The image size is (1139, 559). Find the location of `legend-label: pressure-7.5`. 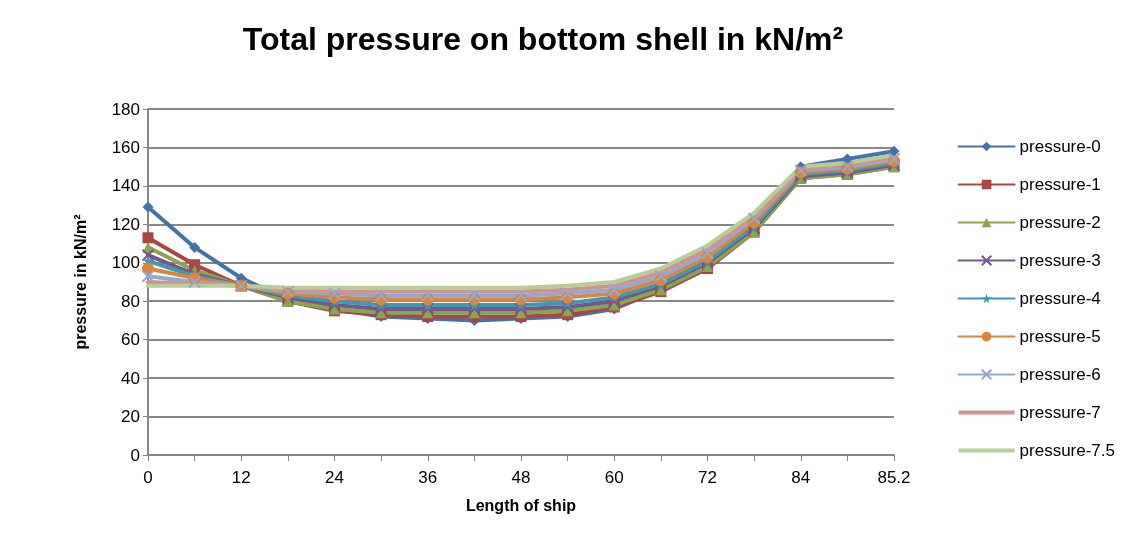

legend-label: pressure-7.5 is located at coordinates (1067, 450).